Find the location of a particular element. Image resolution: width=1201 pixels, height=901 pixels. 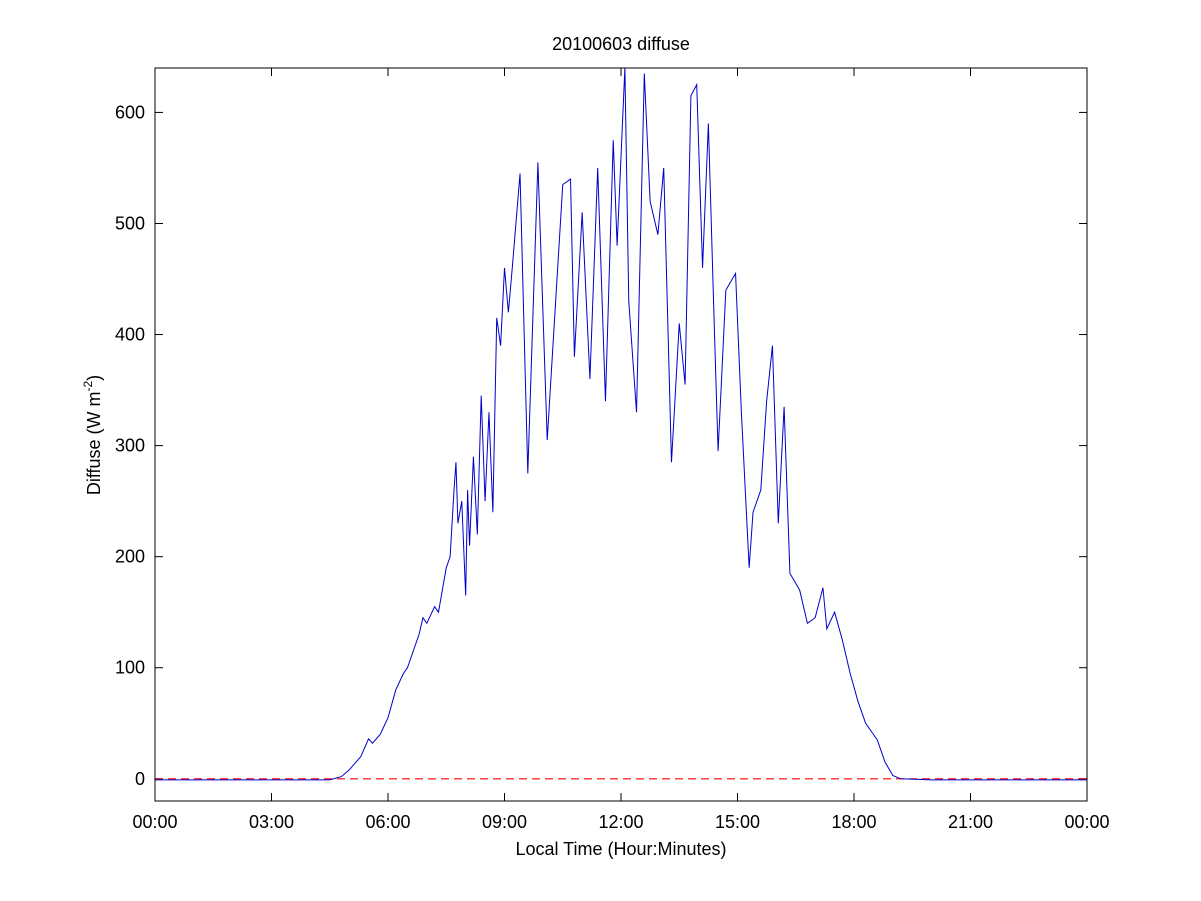

y-axis-label-end: ) is located at coordinates (94, 378).